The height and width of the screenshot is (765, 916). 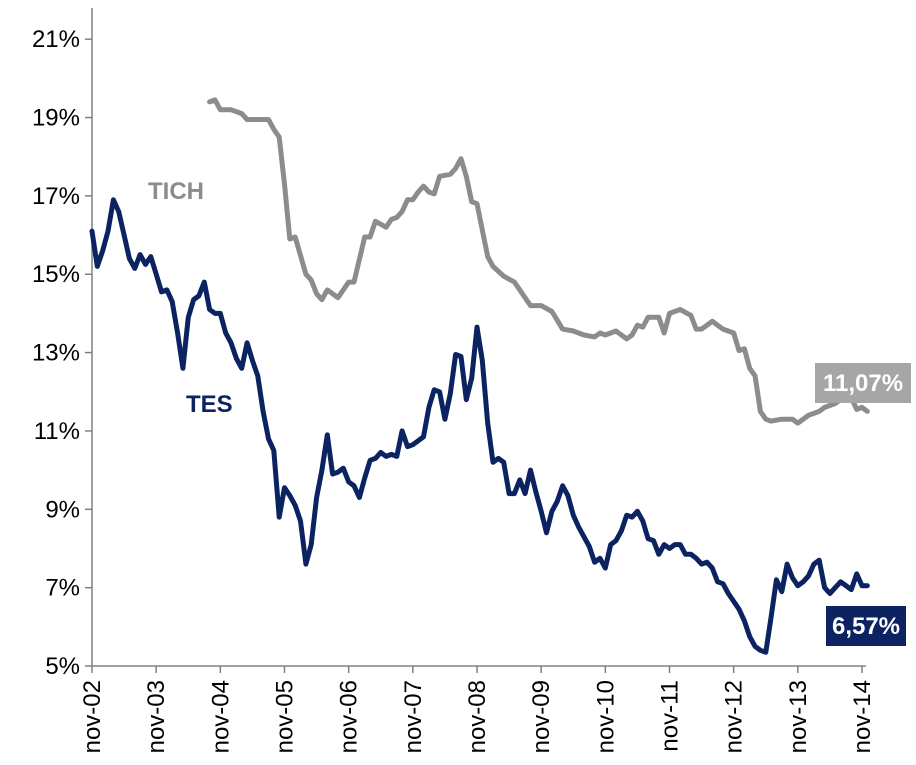 What do you see at coordinates (56, 196) in the screenshot?
I see `y-tick-label: 17%` at bounding box center [56, 196].